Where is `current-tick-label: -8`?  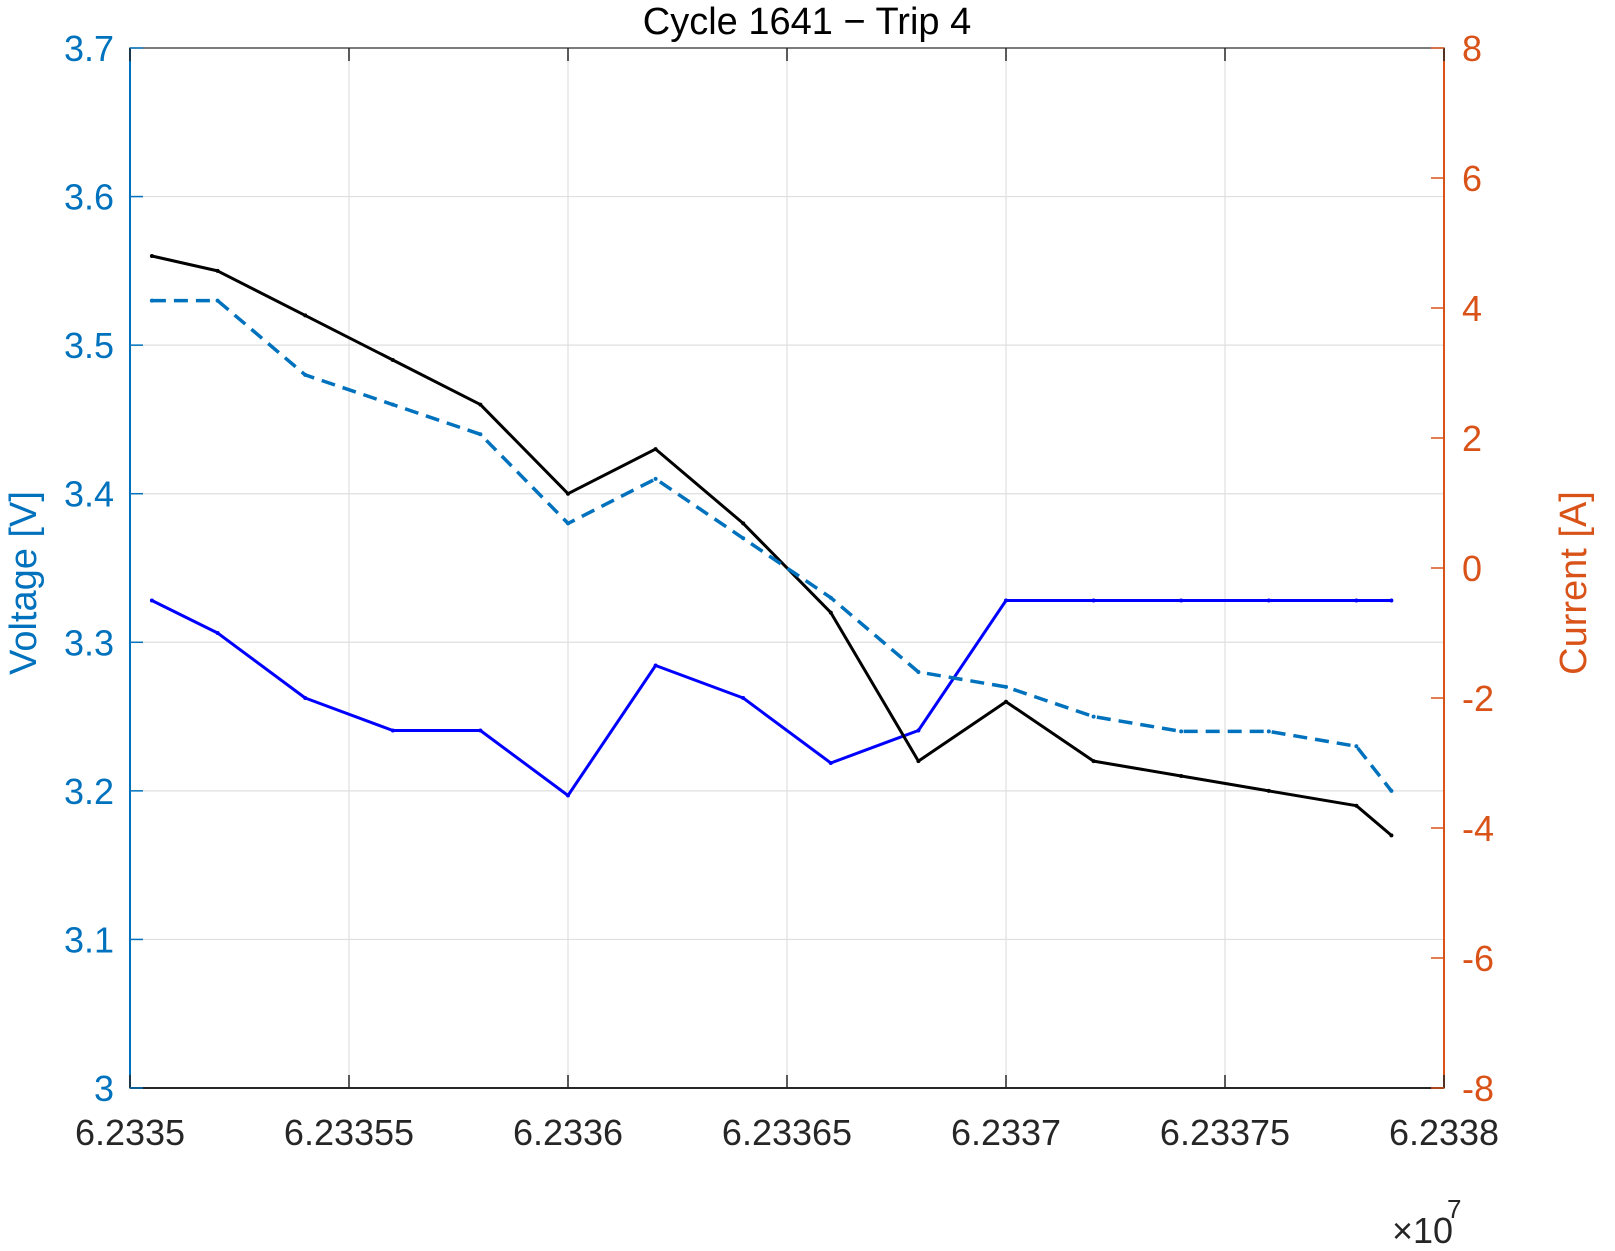
current-tick-label: -8 is located at coordinates (1478, 1088).